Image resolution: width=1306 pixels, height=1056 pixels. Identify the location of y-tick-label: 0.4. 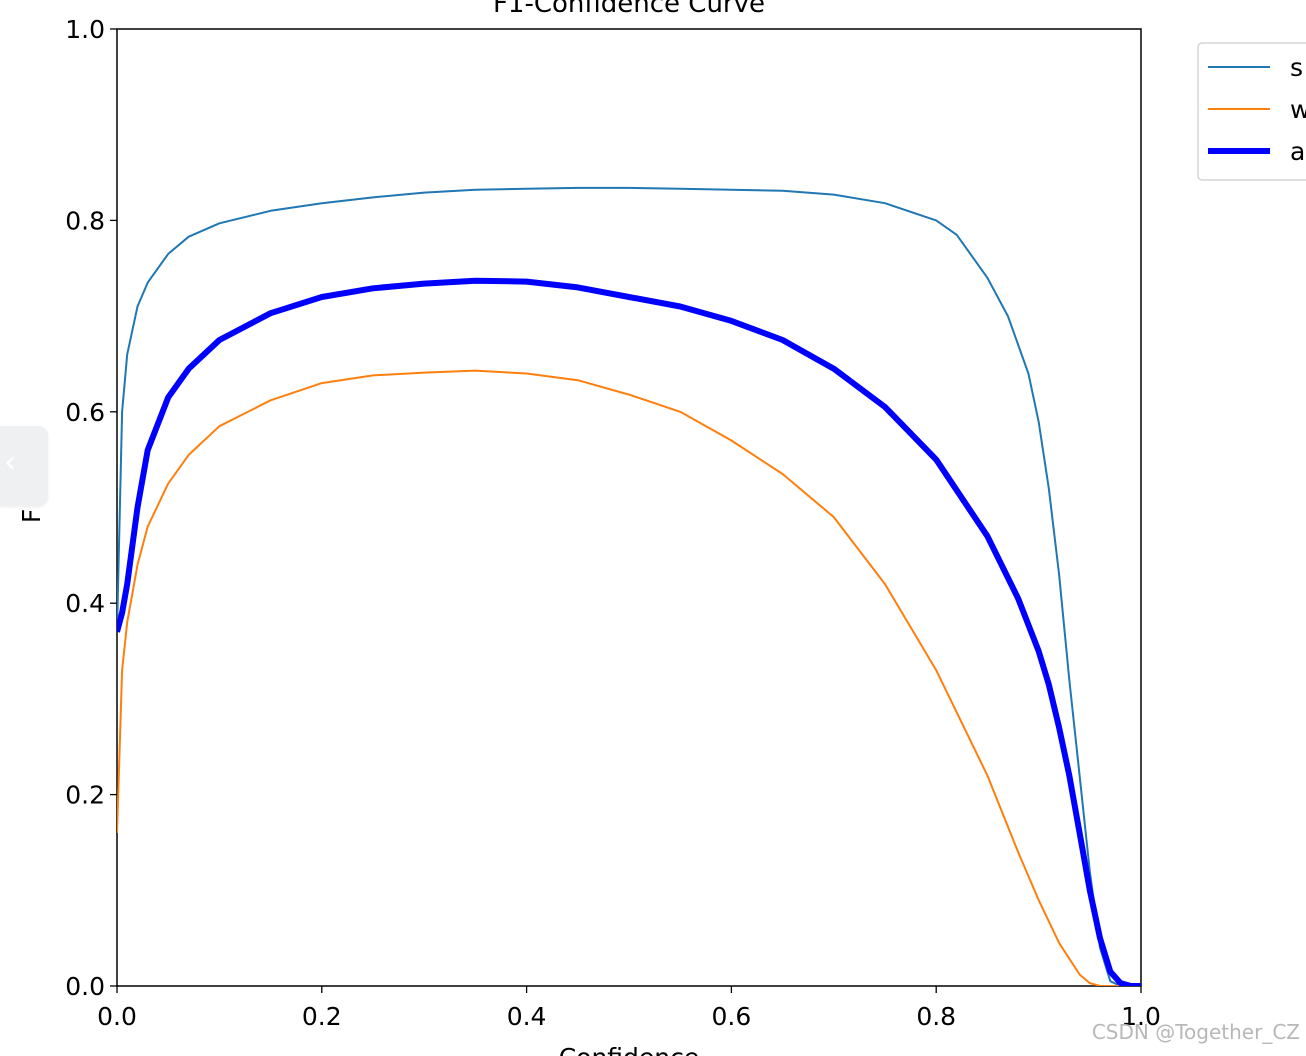
(85, 603).